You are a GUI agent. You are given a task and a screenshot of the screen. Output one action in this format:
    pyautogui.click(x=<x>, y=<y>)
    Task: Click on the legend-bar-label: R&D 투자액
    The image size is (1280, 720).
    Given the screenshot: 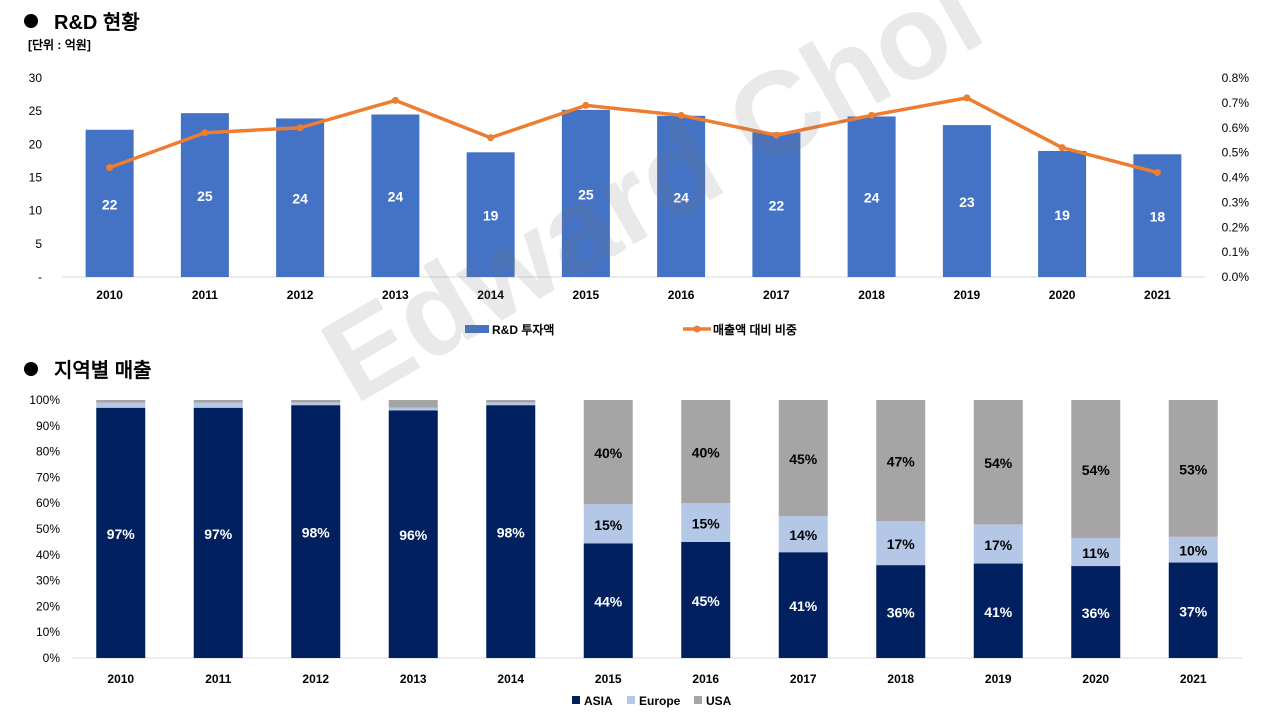 What is the action you would take?
    pyautogui.click(x=523, y=329)
    